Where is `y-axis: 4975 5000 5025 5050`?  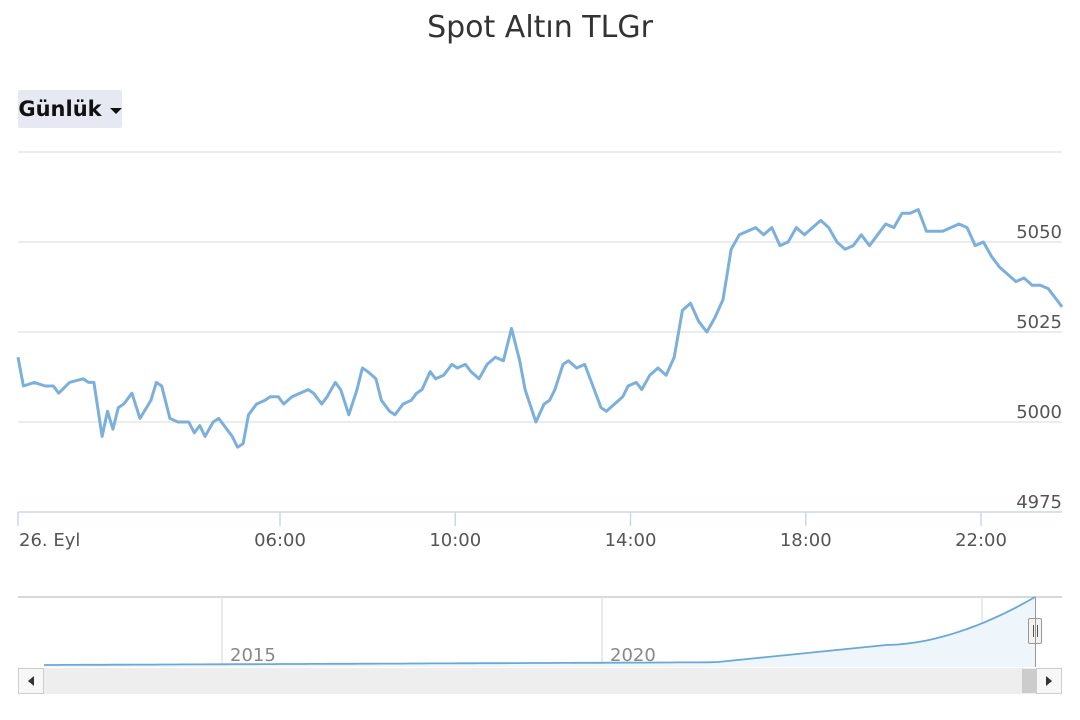
y-axis: 4975 5000 5025 5050 is located at coordinates (1039, 367).